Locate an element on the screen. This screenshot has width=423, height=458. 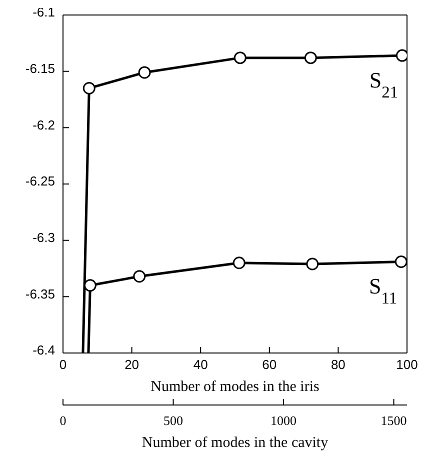
x-tick-label: 20 is located at coordinates (132, 364).